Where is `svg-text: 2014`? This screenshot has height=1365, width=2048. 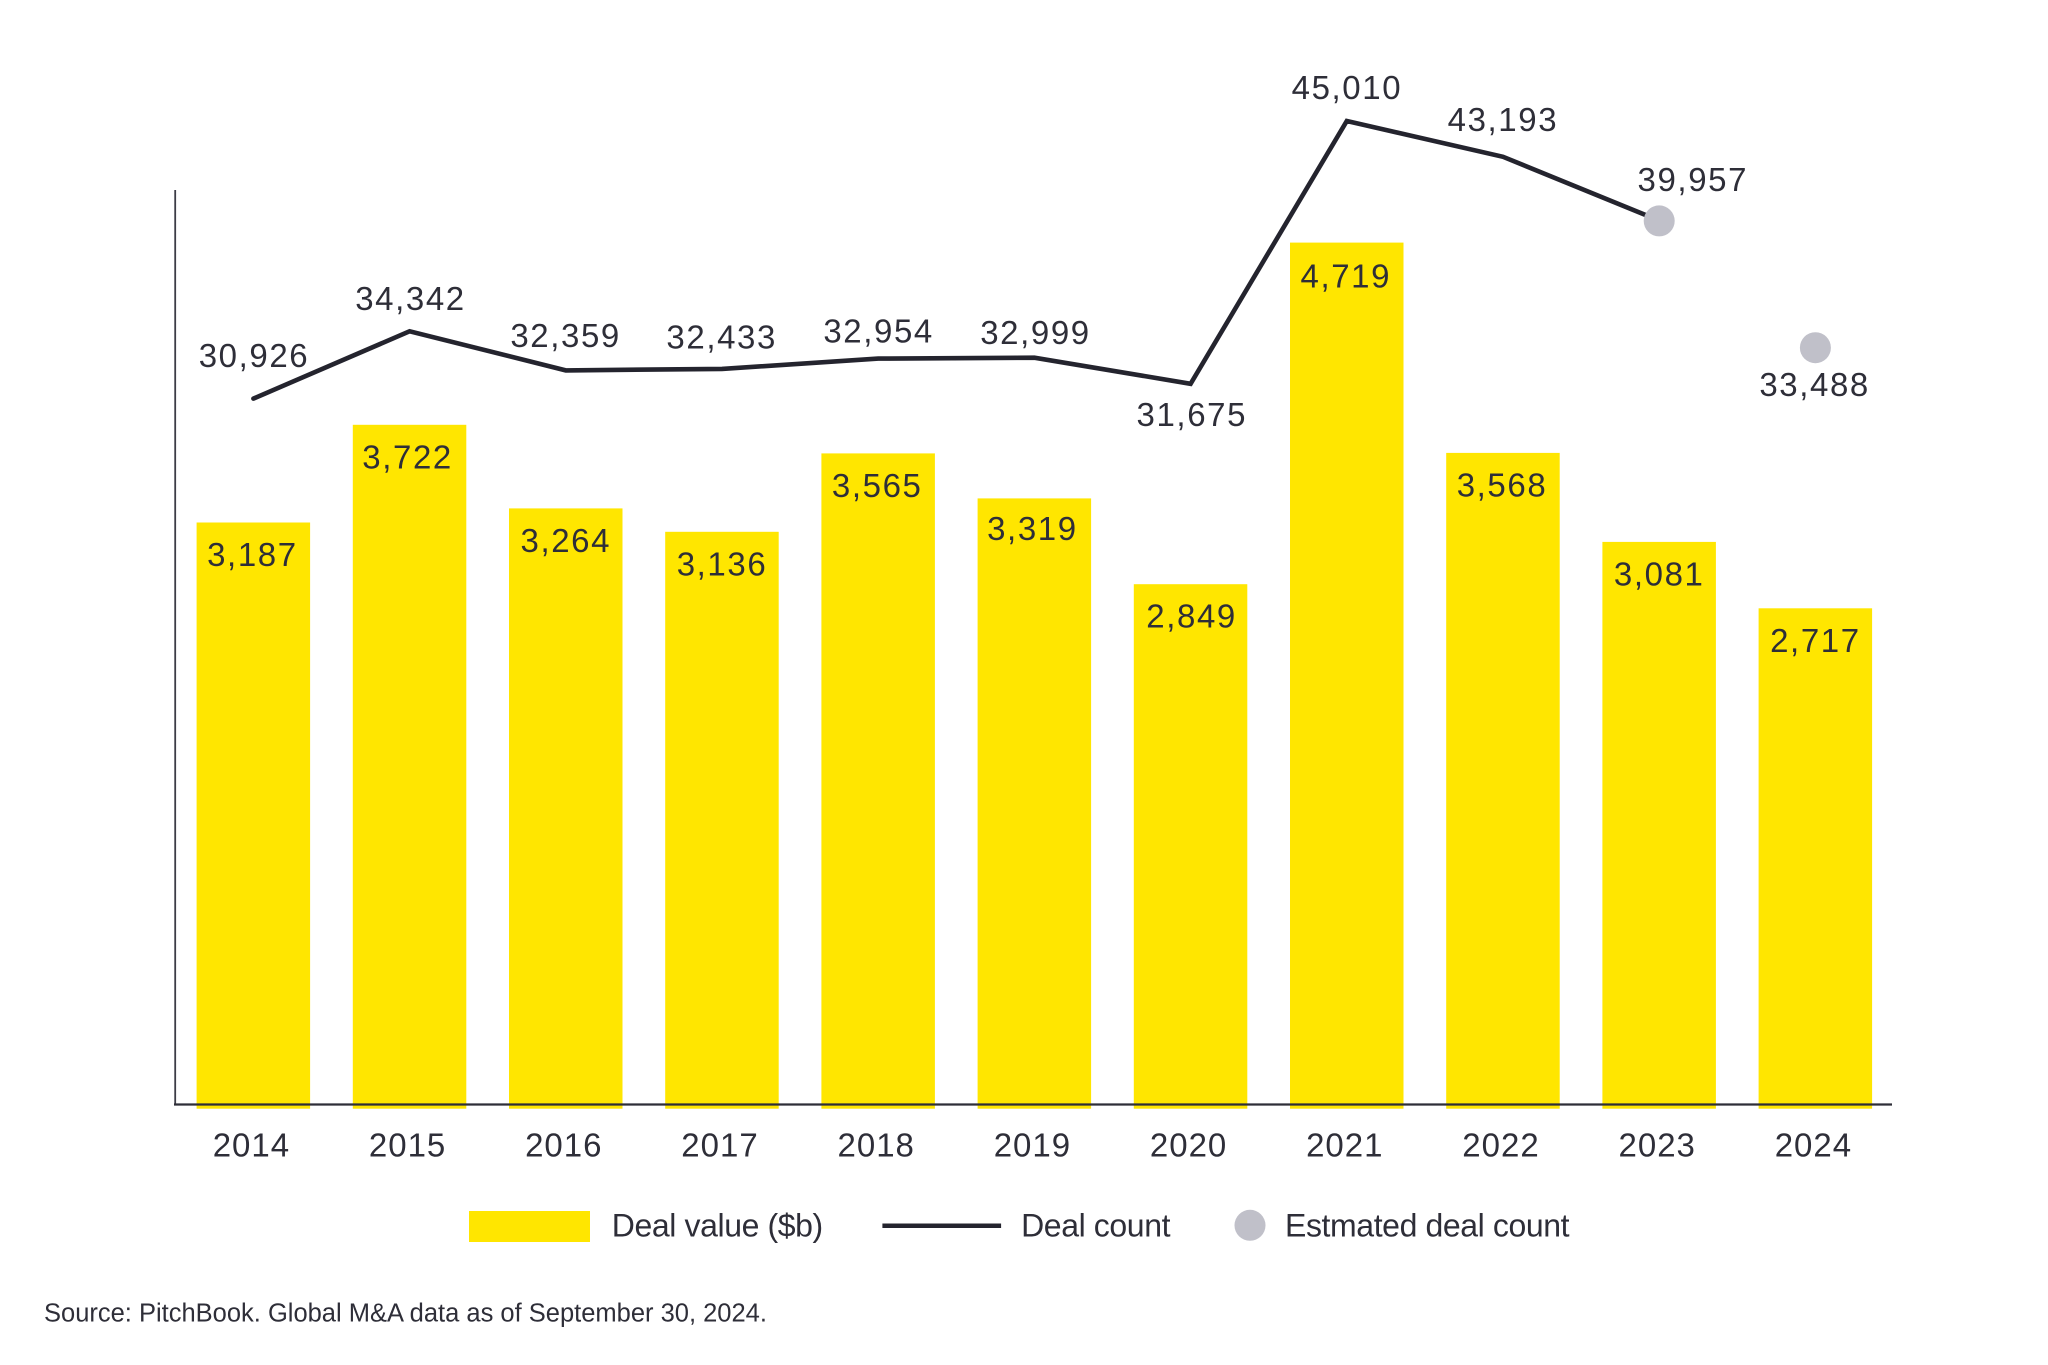
svg-text: 2014 is located at coordinates (251, 1145).